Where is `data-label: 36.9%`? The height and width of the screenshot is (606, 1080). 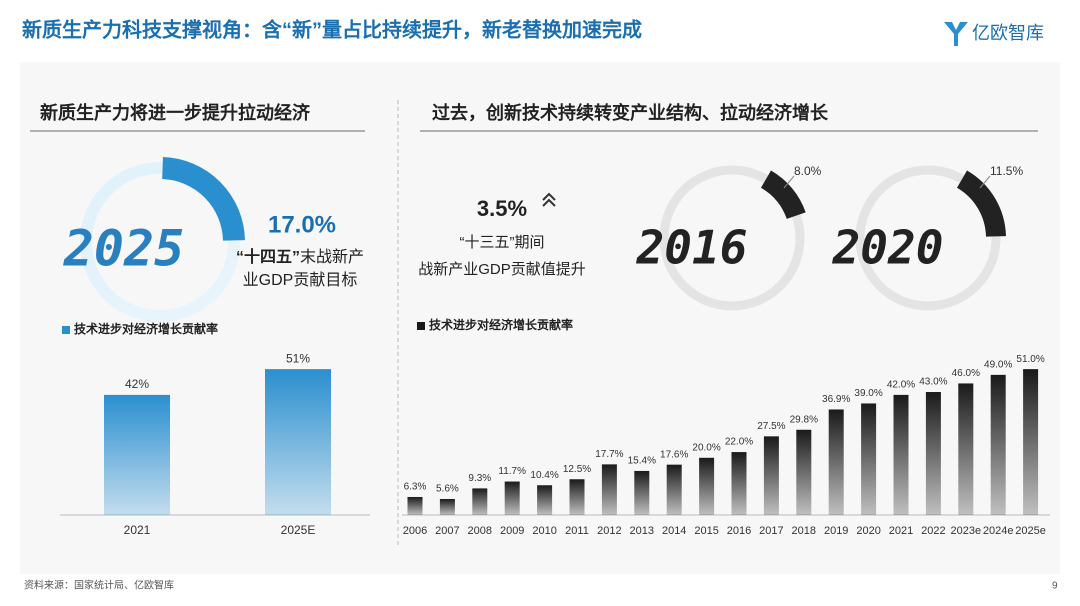 data-label: 36.9% is located at coordinates (836, 399).